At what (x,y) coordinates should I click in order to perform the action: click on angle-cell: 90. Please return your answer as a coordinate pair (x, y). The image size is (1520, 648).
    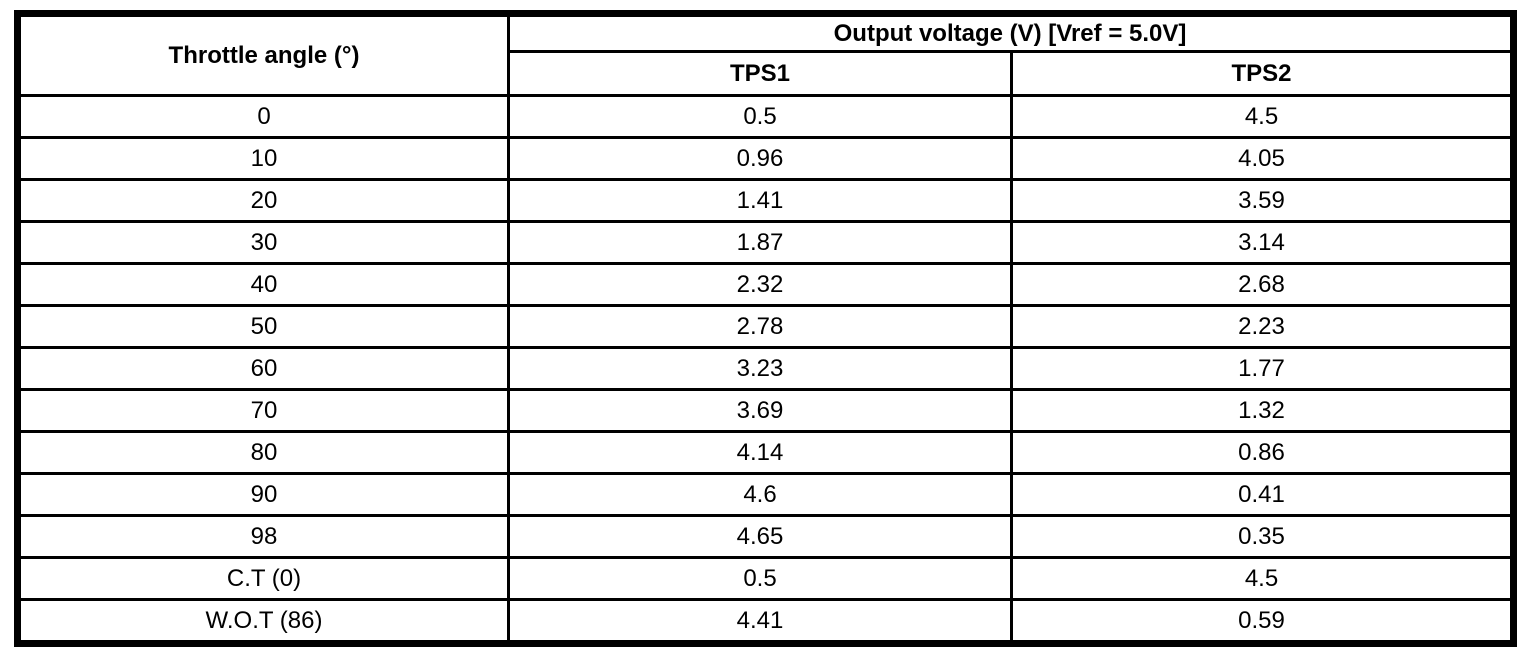
    Looking at the image, I should click on (263, 494).